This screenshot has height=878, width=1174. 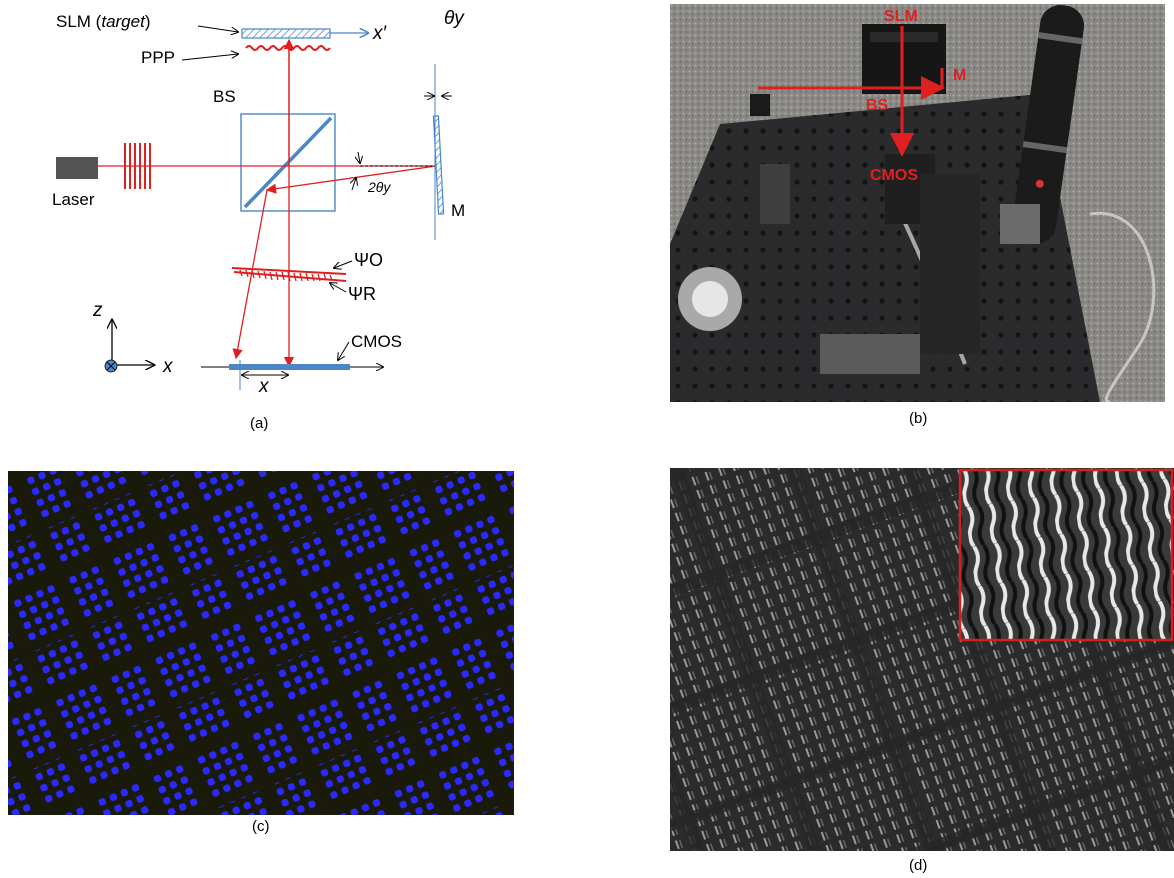 I want to click on two-theta-marker, so click(x=392, y=171).